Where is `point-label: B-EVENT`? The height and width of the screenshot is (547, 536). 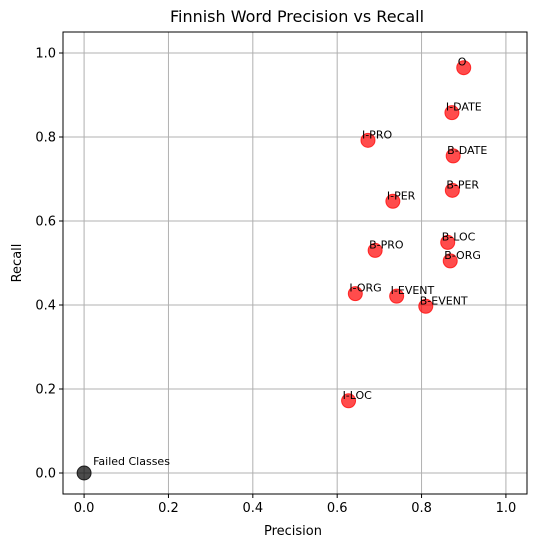 point-label: B-EVENT is located at coordinates (444, 300).